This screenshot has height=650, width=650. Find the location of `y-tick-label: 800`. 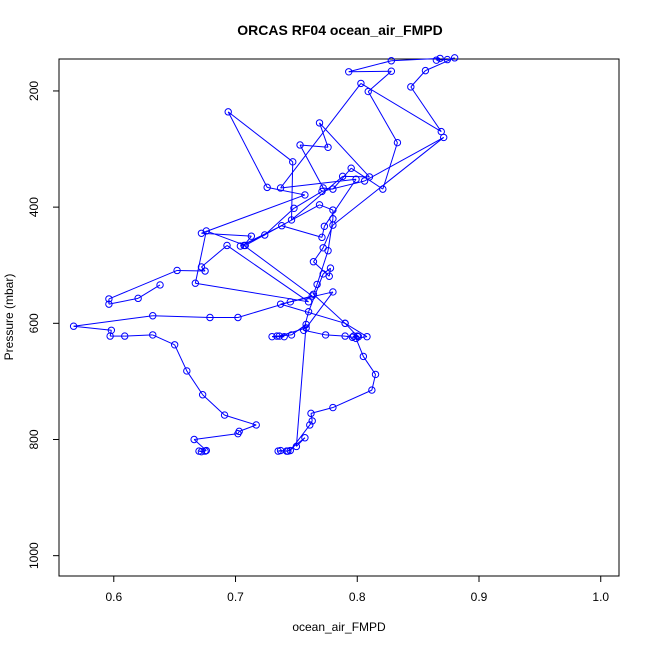

y-tick-label: 800 is located at coordinates (34, 439).